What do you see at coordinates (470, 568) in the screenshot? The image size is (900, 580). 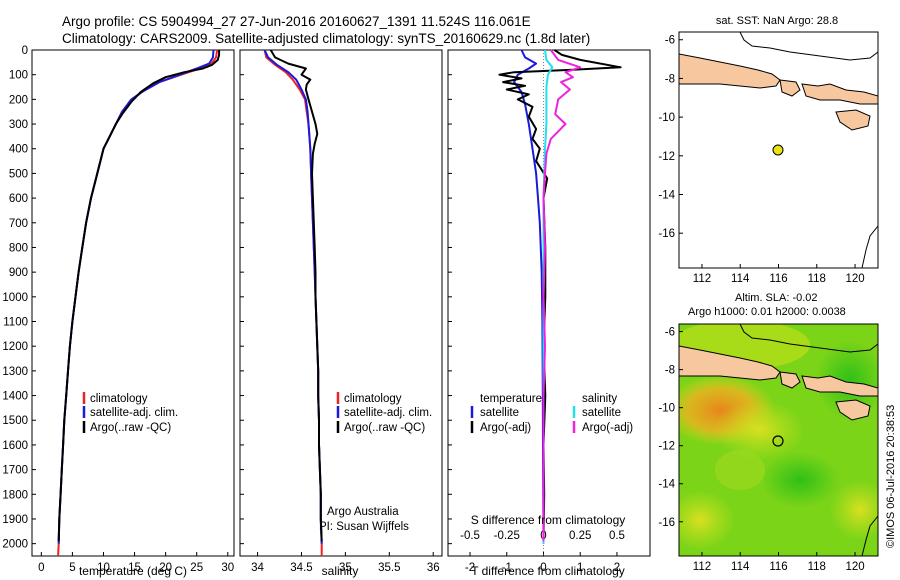 I see `x-tick-label: -2` at bounding box center [470, 568].